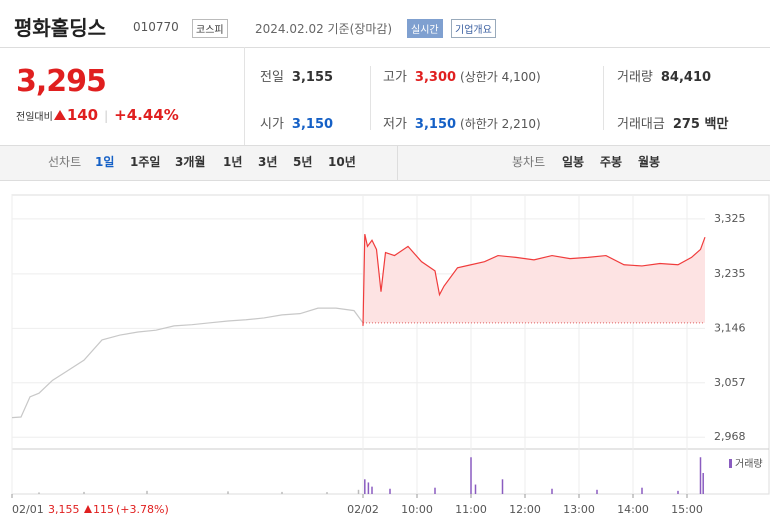 The height and width of the screenshot is (532, 770). What do you see at coordinates (105, 162) in the screenshot?
I see `period-tab: 1일` at bounding box center [105, 162].